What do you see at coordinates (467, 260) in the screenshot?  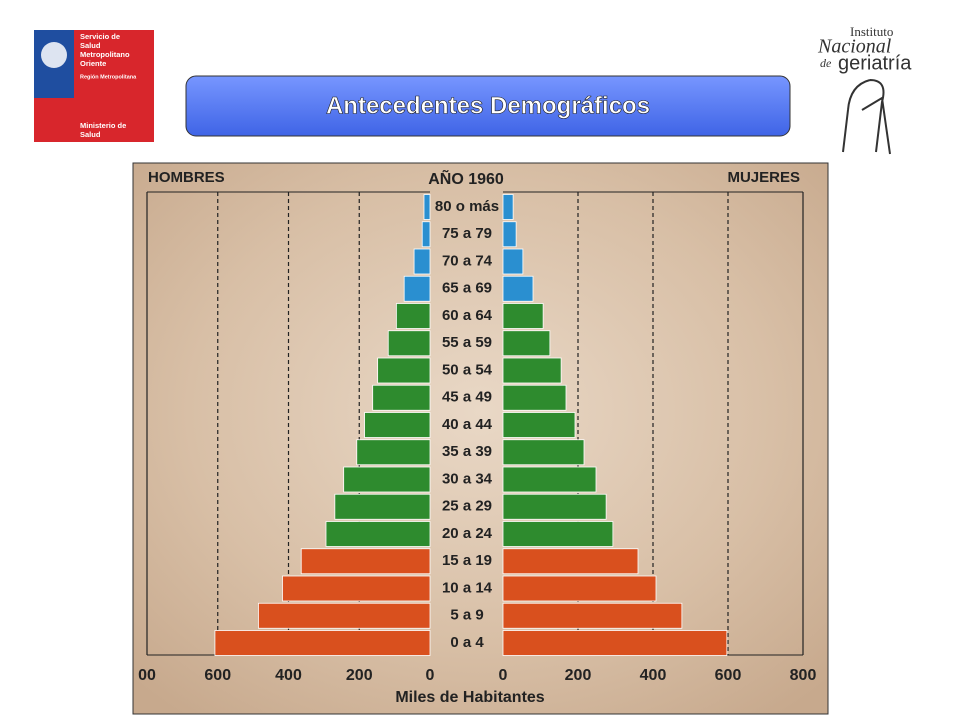 I see `category-label: 70 a 74` at bounding box center [467, 260].